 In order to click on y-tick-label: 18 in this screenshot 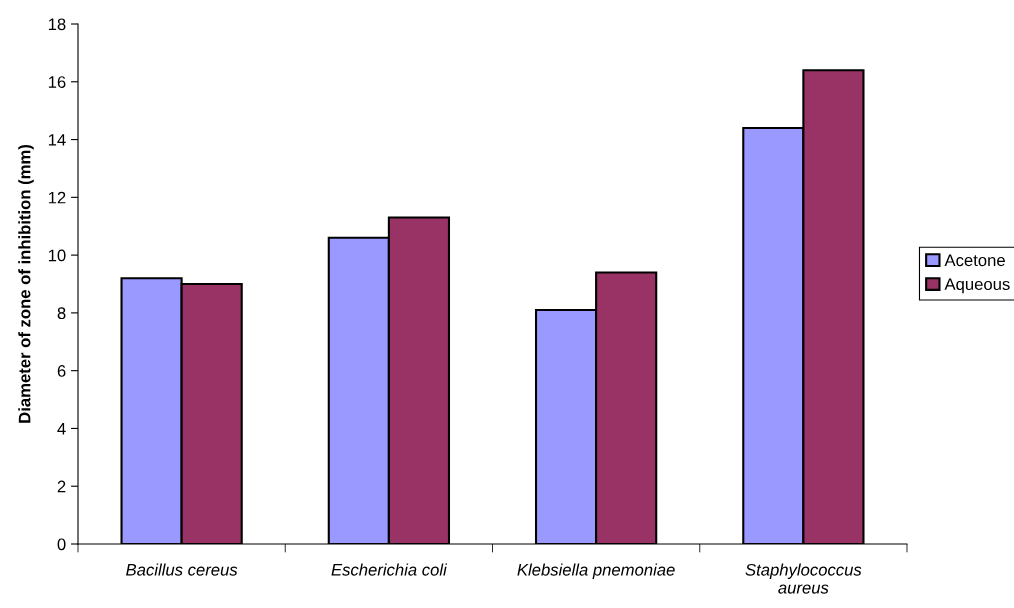, I will do `click(57, 24)`.